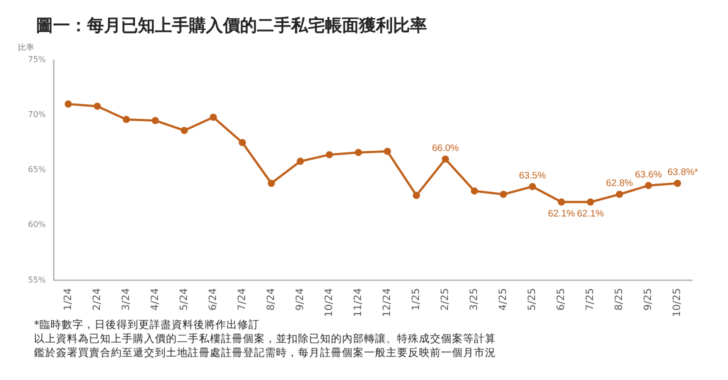 The width and height of the screenshot is (728, 380). Describe the element at coordinates (620, 184) in the screenshot. I see `data-label: 62.8%` at that location.